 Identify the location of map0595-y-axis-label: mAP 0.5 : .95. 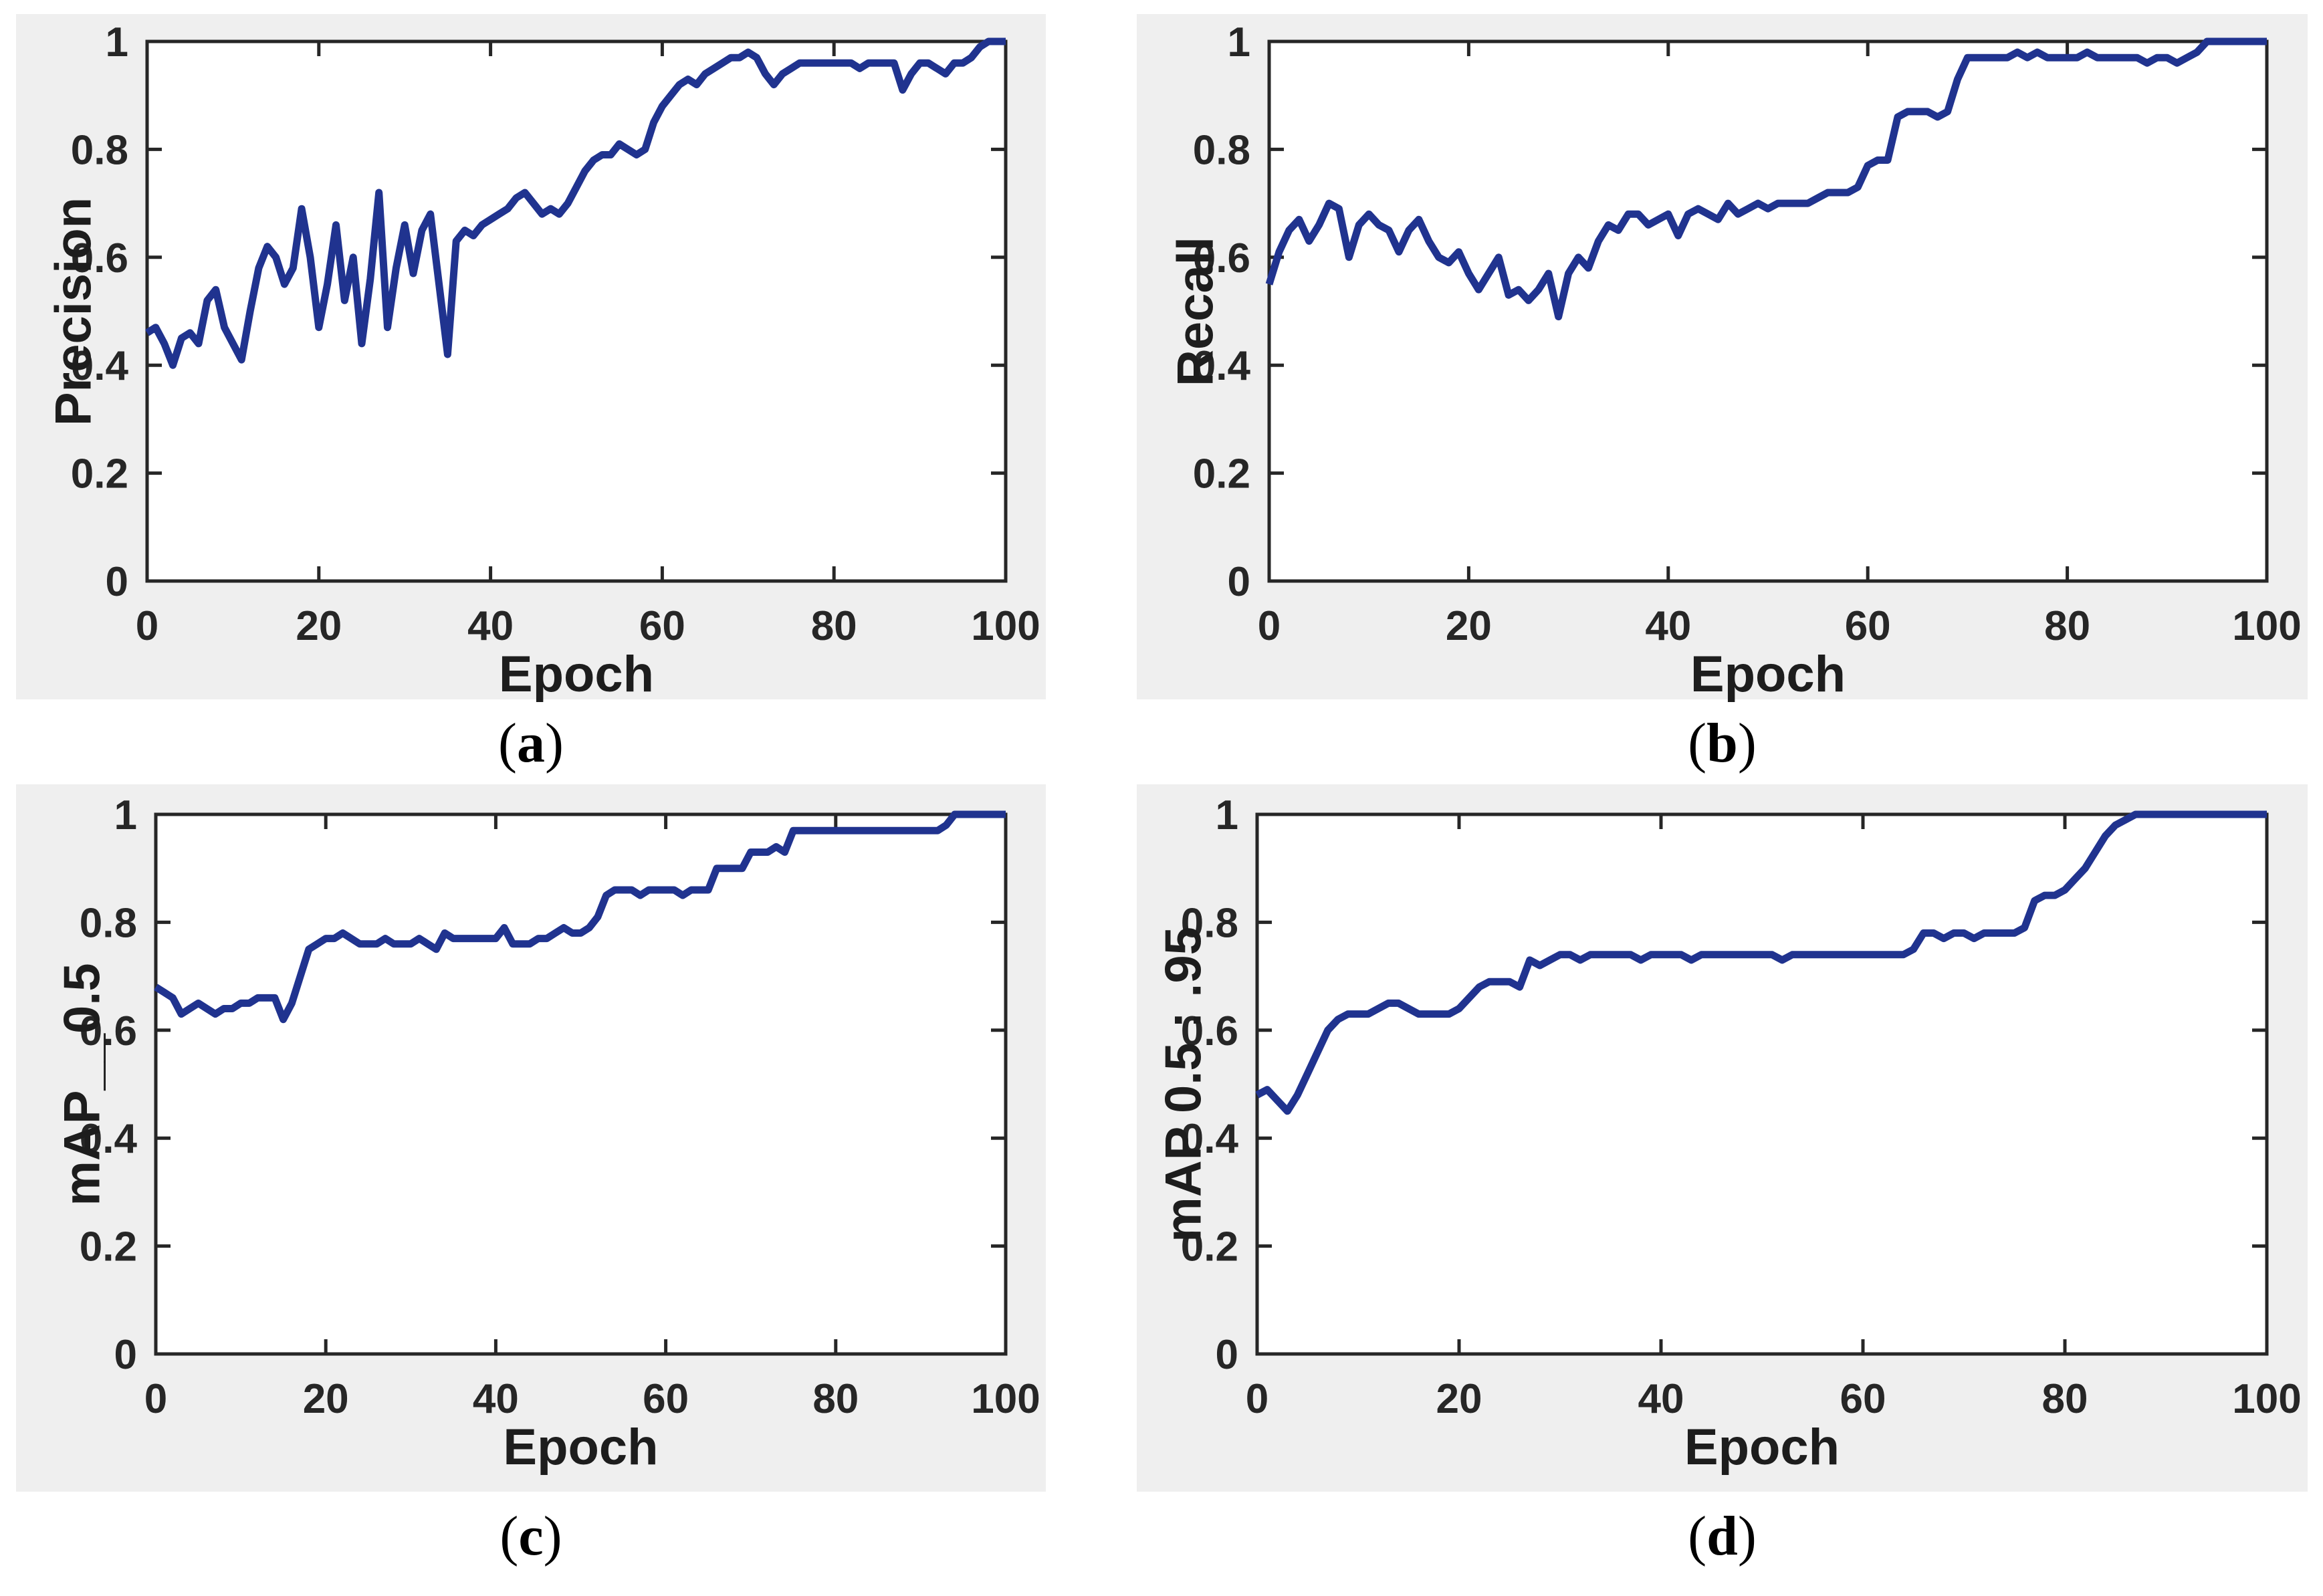
(1183, 1084).